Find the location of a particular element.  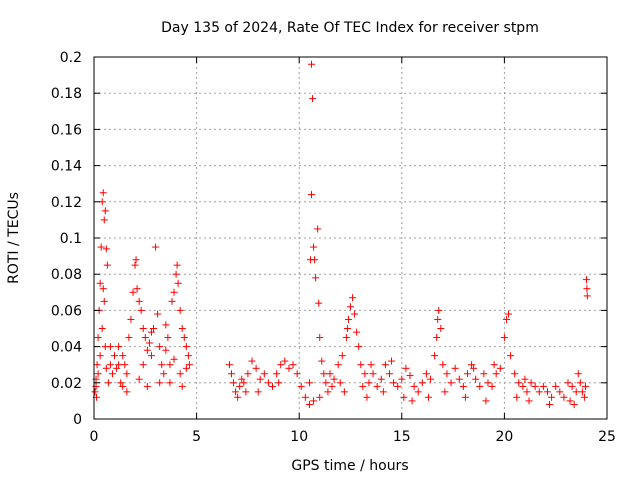

y-tick-label: 0.1 is located at coordinates (71, 239).